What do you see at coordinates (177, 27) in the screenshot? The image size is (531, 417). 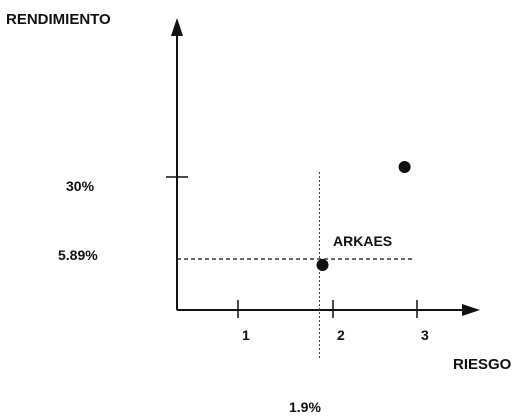 I see `y-axis-arrow` at bounding box center [177, 27].